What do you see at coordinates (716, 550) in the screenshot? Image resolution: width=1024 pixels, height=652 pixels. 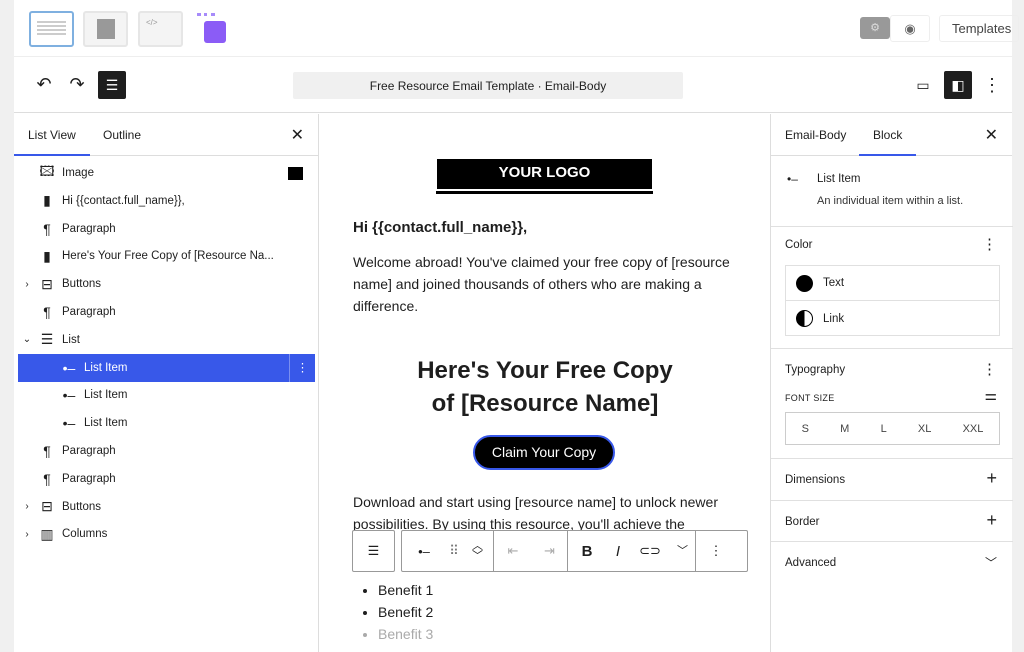 I see `block-options-icon: ⋮` at bounding box center [716, 550].